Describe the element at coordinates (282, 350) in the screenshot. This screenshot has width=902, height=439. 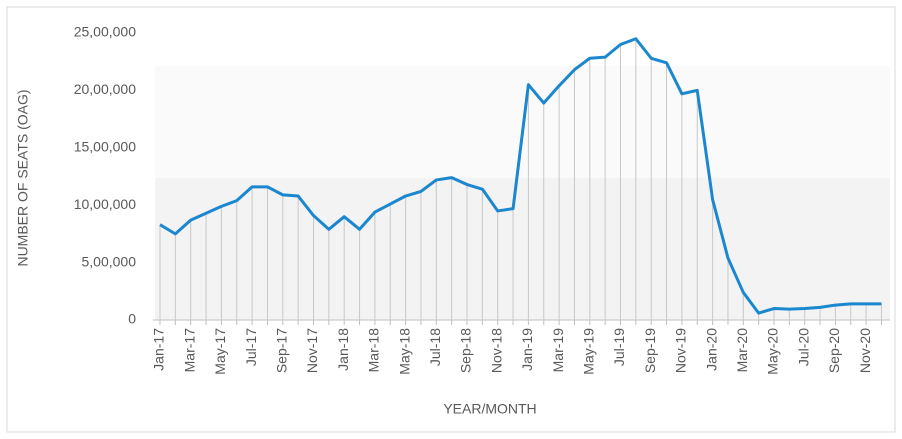
I see `x-tick-label: Sep-17` at that location.